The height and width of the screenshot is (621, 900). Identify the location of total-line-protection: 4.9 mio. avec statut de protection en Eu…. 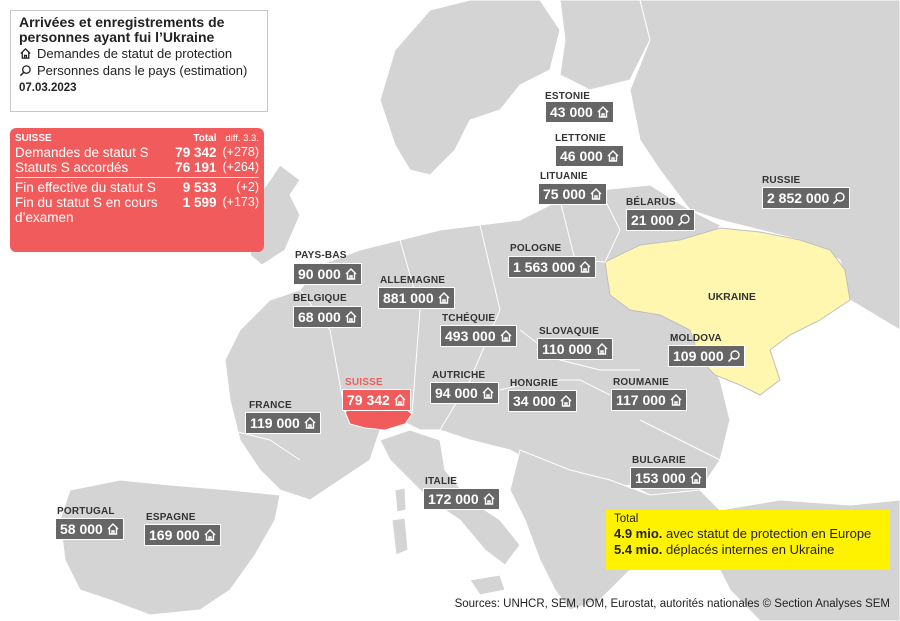
(748, 534).